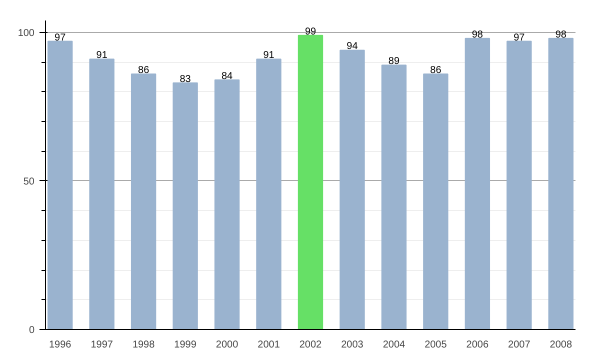 The height and width of the screenshot is (350, 600). What do you see at coordinates (352, 46) in the screenshot?
I see `data-label: 94` at bounding box center [352, 46].